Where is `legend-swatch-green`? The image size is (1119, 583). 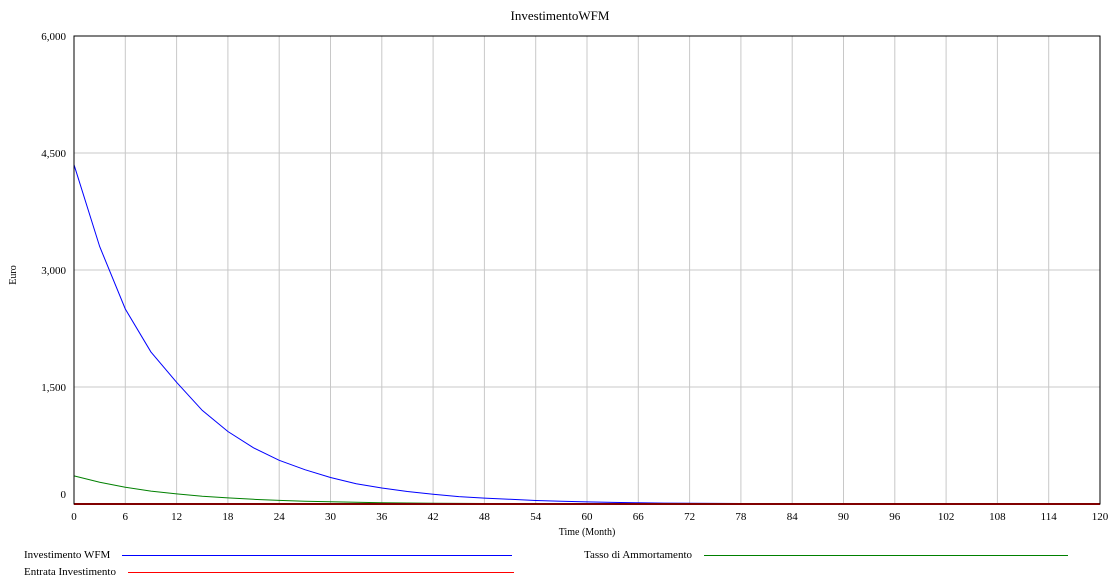
legend-swatch-green is located at coordinates (886, 555).